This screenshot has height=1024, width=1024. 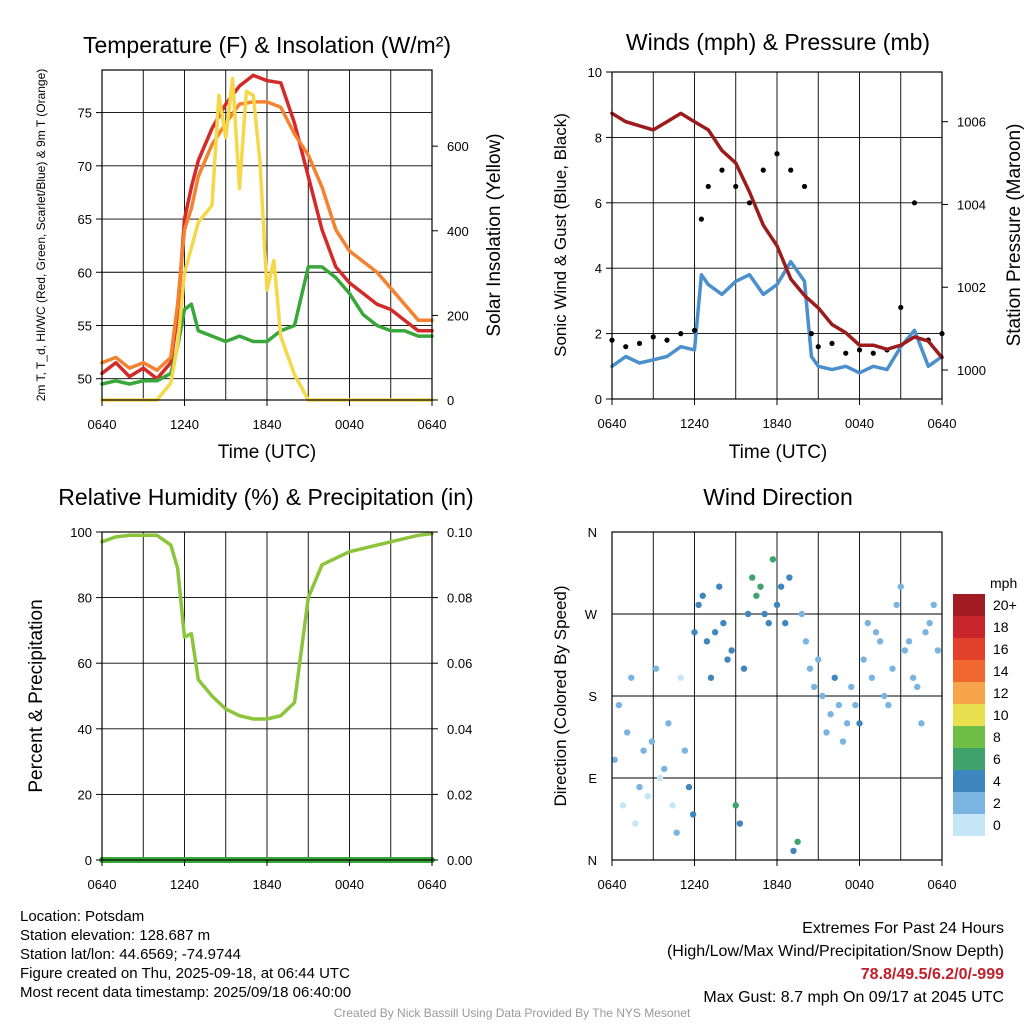 What do you see at coordinates (85, 272) in the screenshot?
I see `y-left-tick-label: 60` at bounding box center [85, 272].